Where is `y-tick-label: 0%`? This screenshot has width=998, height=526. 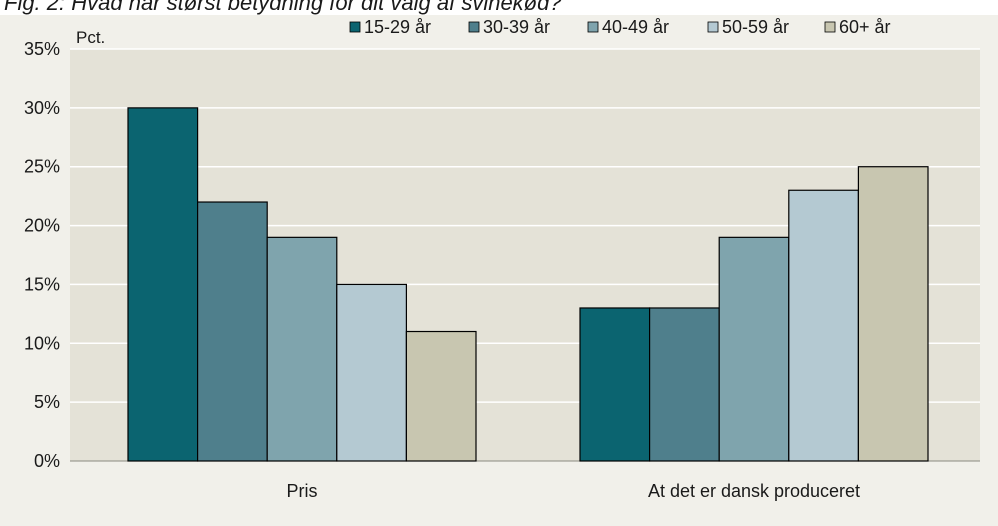
y-tick-label: 0% is located at coordinates (47, 461).